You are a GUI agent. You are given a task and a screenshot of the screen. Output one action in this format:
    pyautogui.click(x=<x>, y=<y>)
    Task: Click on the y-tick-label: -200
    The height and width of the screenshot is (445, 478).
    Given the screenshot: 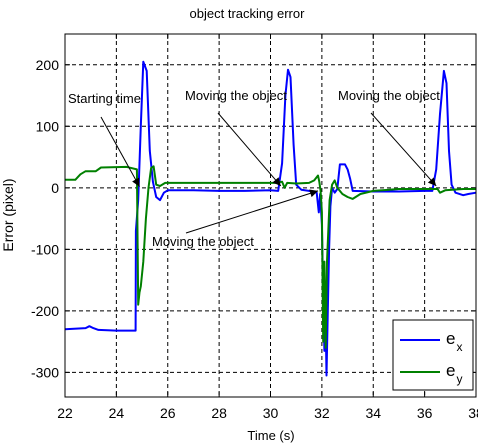 What is the action you would take?
    pyautogui.click(x=45, y=311)
    